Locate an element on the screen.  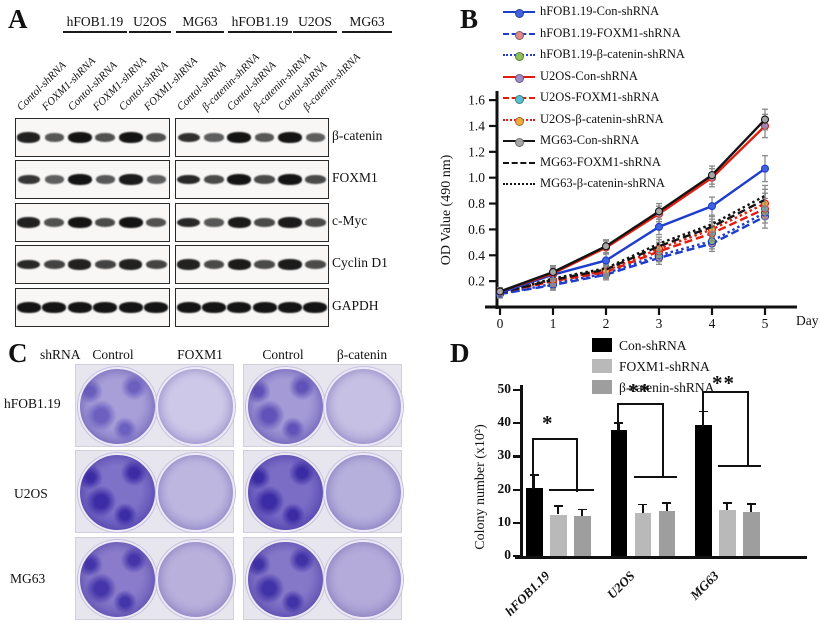
blot-box-FOXM1-left is located at coordinates (92, 179).